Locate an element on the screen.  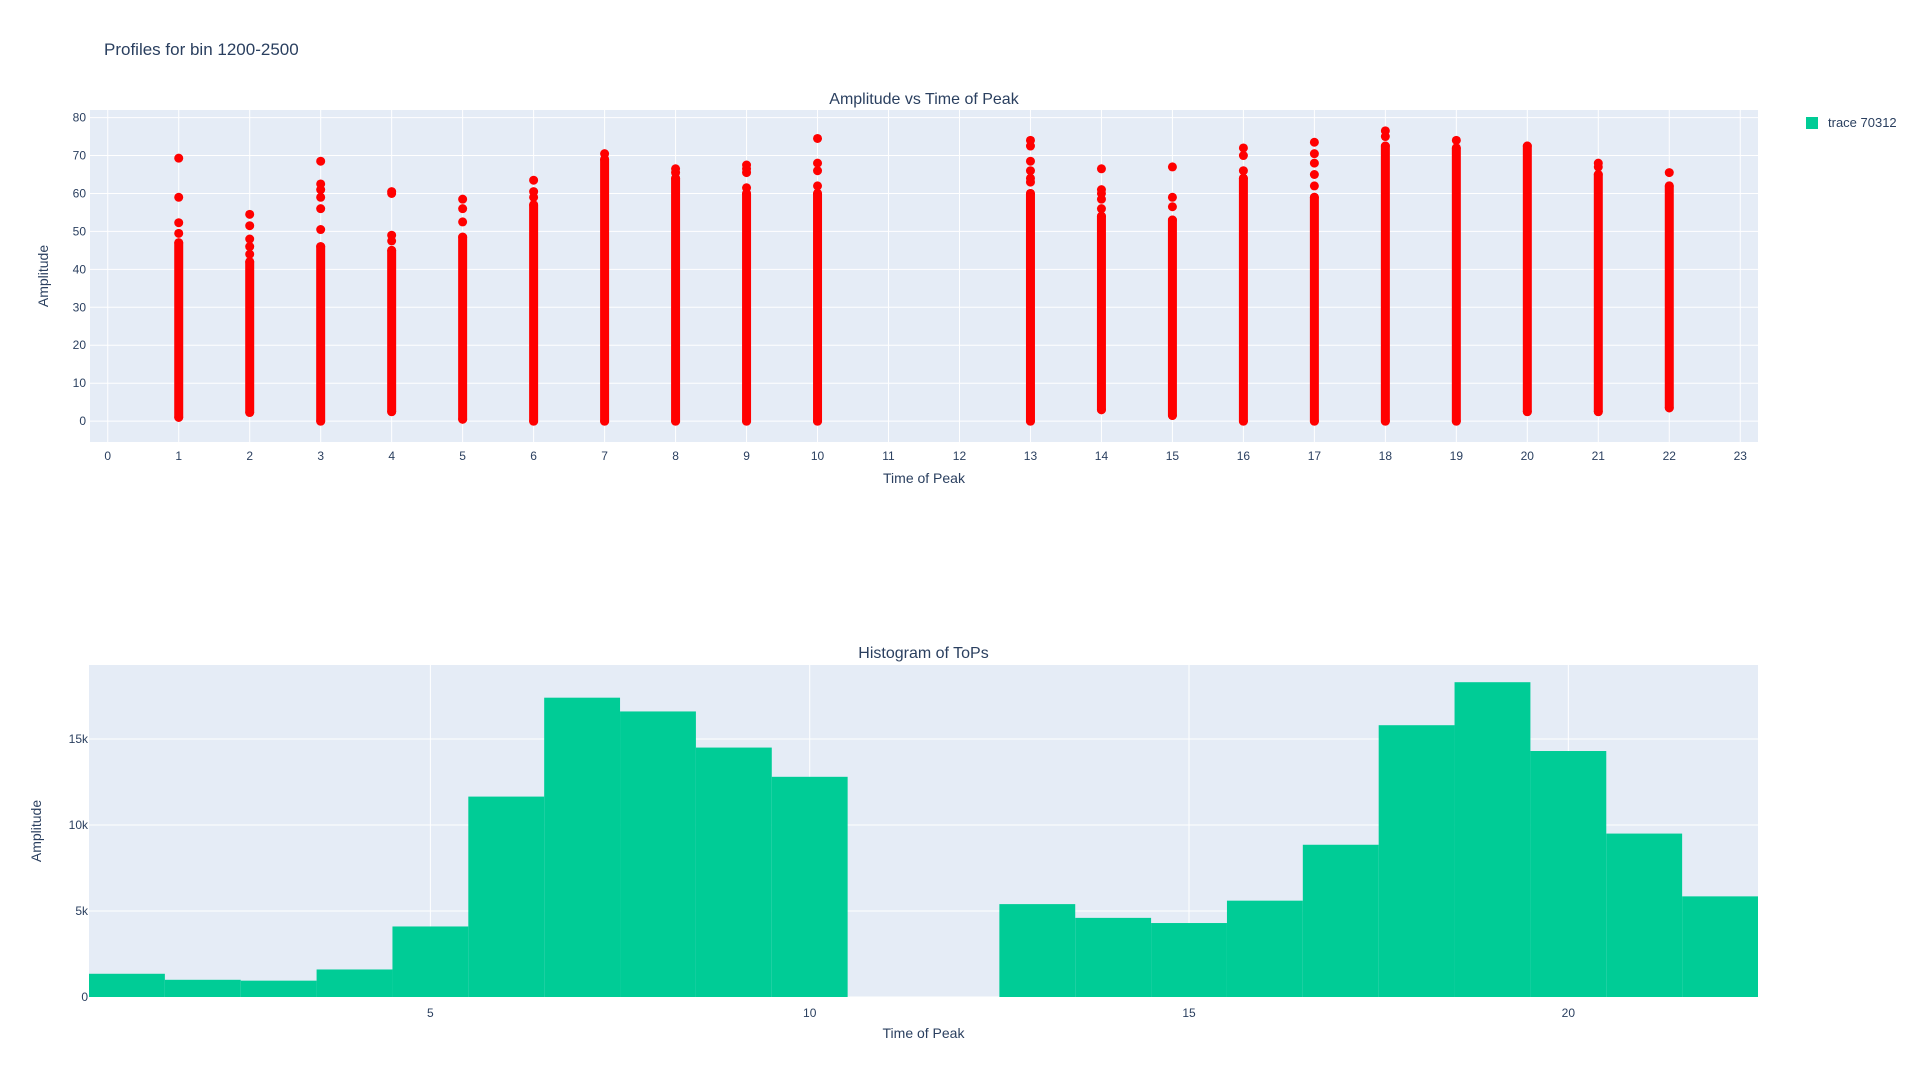
scatter-x-tick-label: 10 is located at coordinates (818, 456).